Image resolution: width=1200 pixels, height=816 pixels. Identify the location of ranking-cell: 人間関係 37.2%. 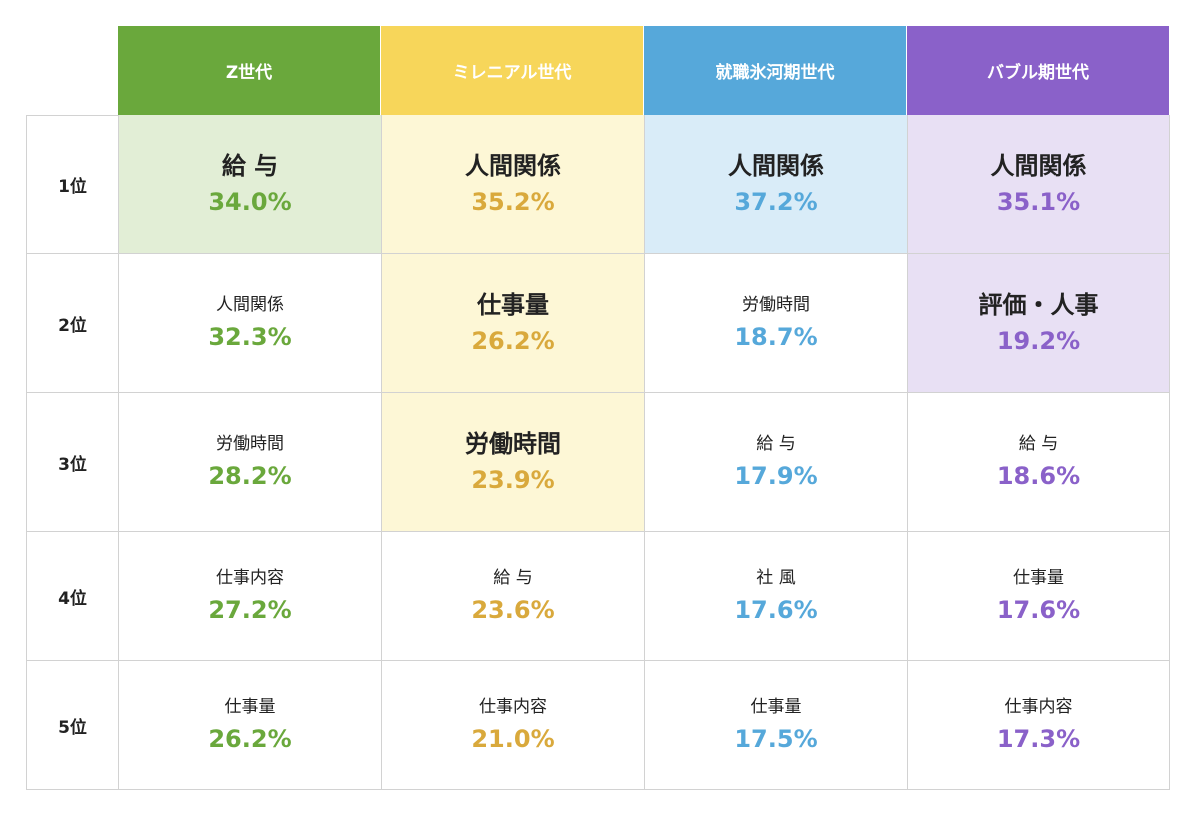
(775, 184).